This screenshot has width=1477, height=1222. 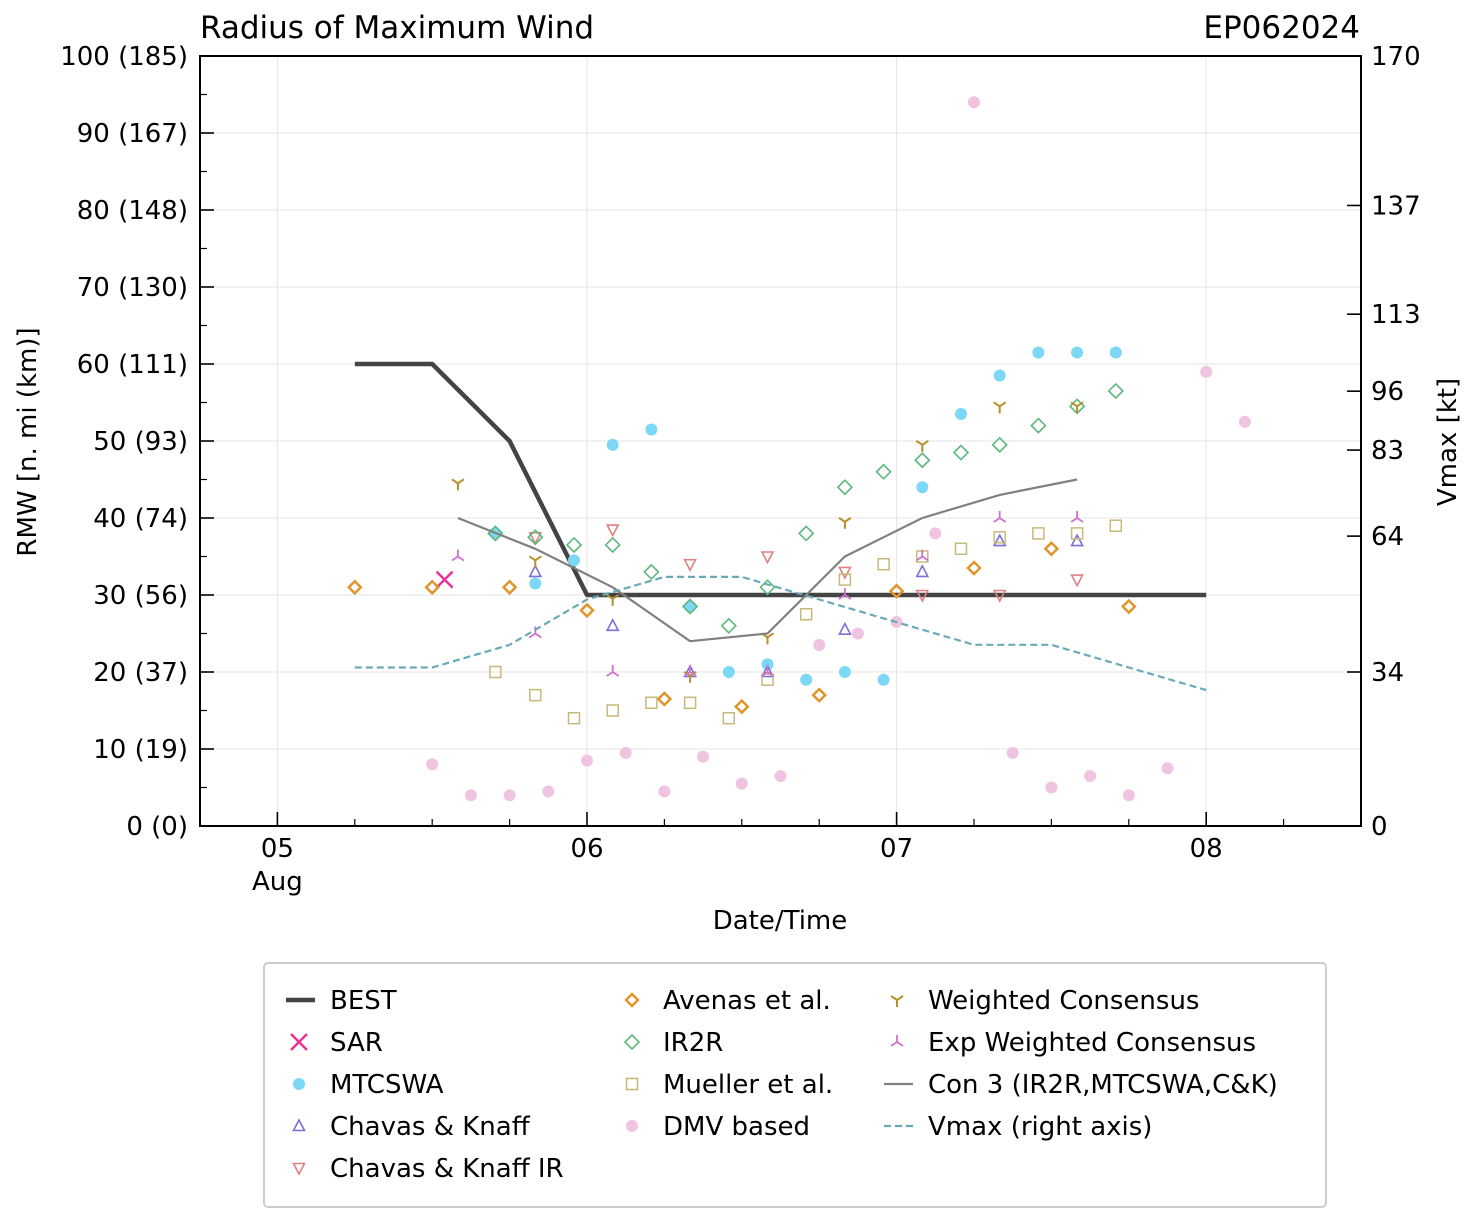 I want to click on x-tick-label: 07, so click(x=896, y=849).